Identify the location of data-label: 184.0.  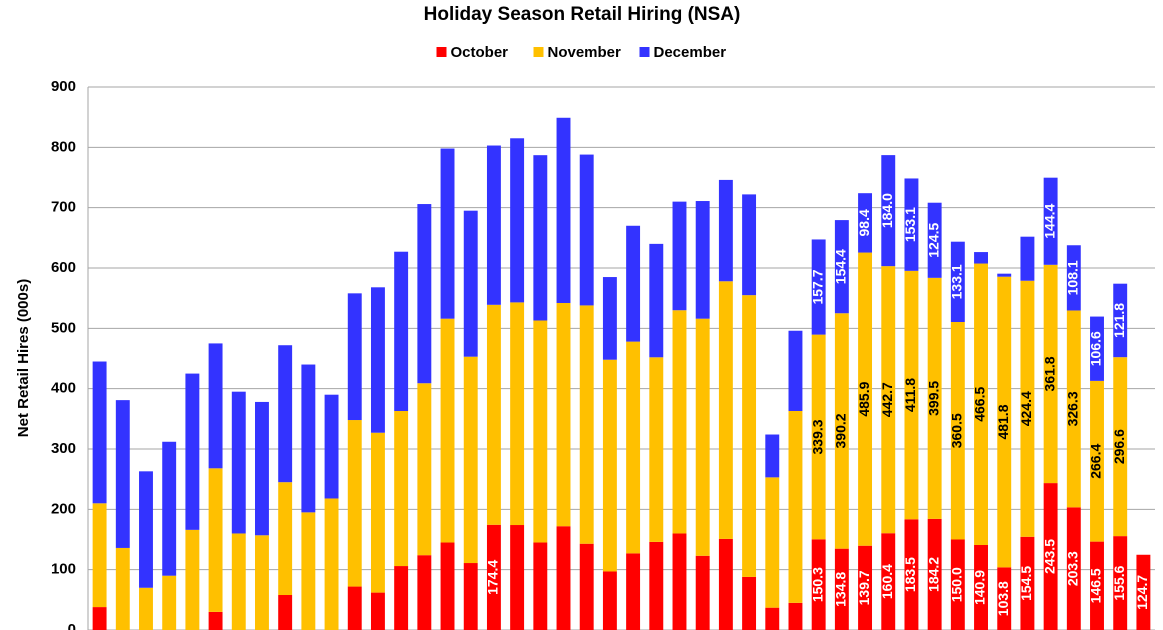
(887, 210).